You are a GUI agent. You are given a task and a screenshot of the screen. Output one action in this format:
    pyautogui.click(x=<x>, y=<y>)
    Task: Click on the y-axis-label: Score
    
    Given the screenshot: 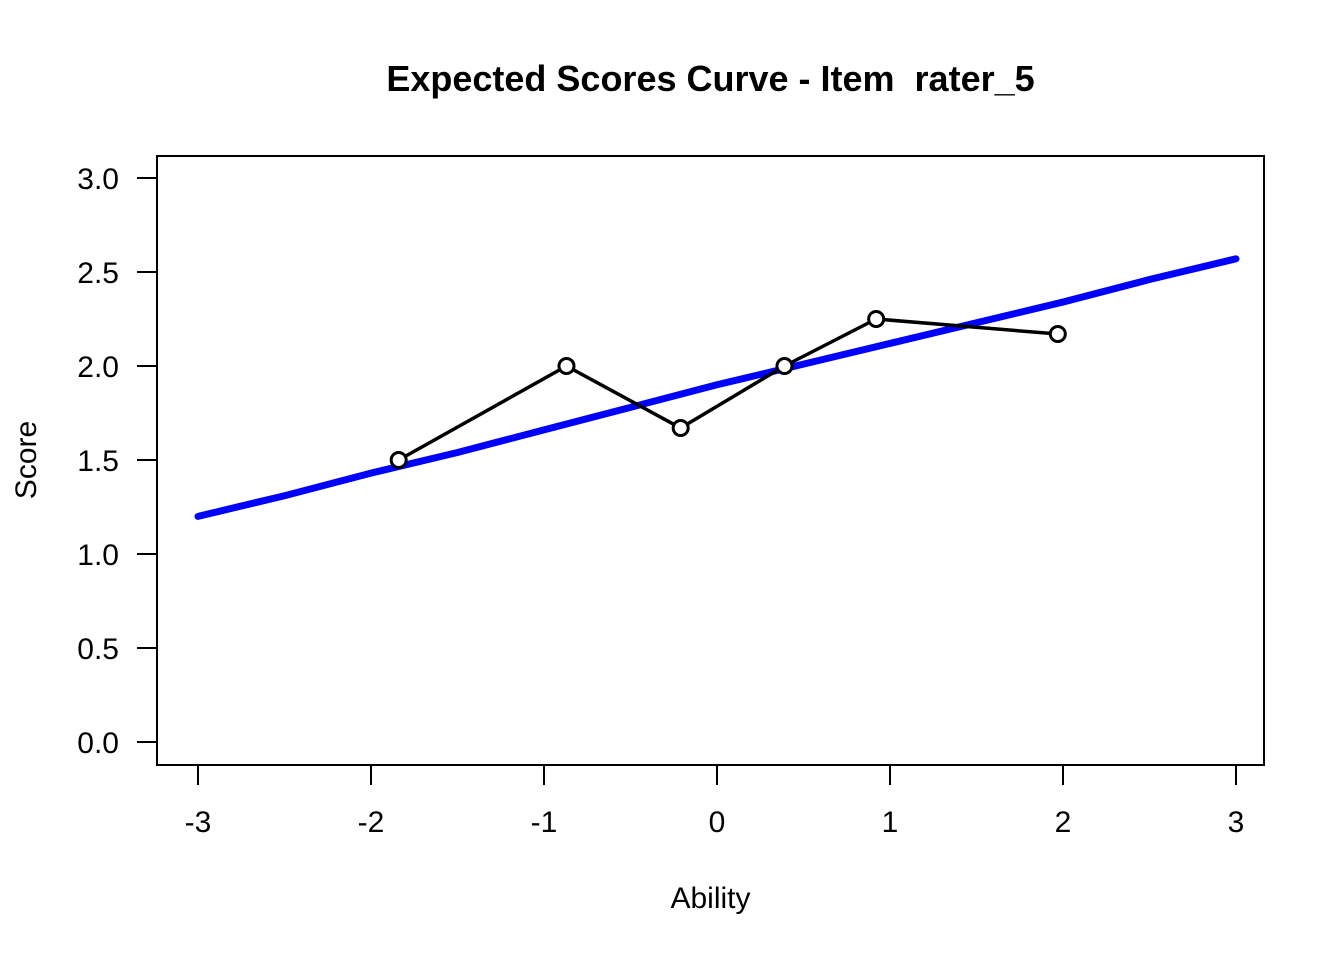 What is the action you would take?
    pyautogui.click(x=26, y=460)
    